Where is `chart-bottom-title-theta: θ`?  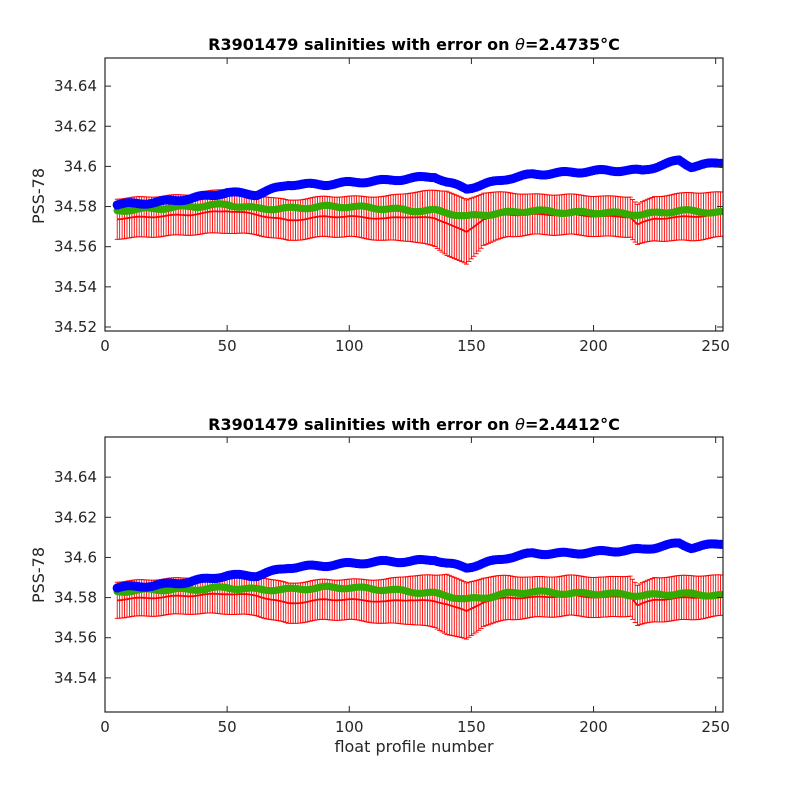 chart-bottom-title-theta: θ is located at coordinates (520, 424).